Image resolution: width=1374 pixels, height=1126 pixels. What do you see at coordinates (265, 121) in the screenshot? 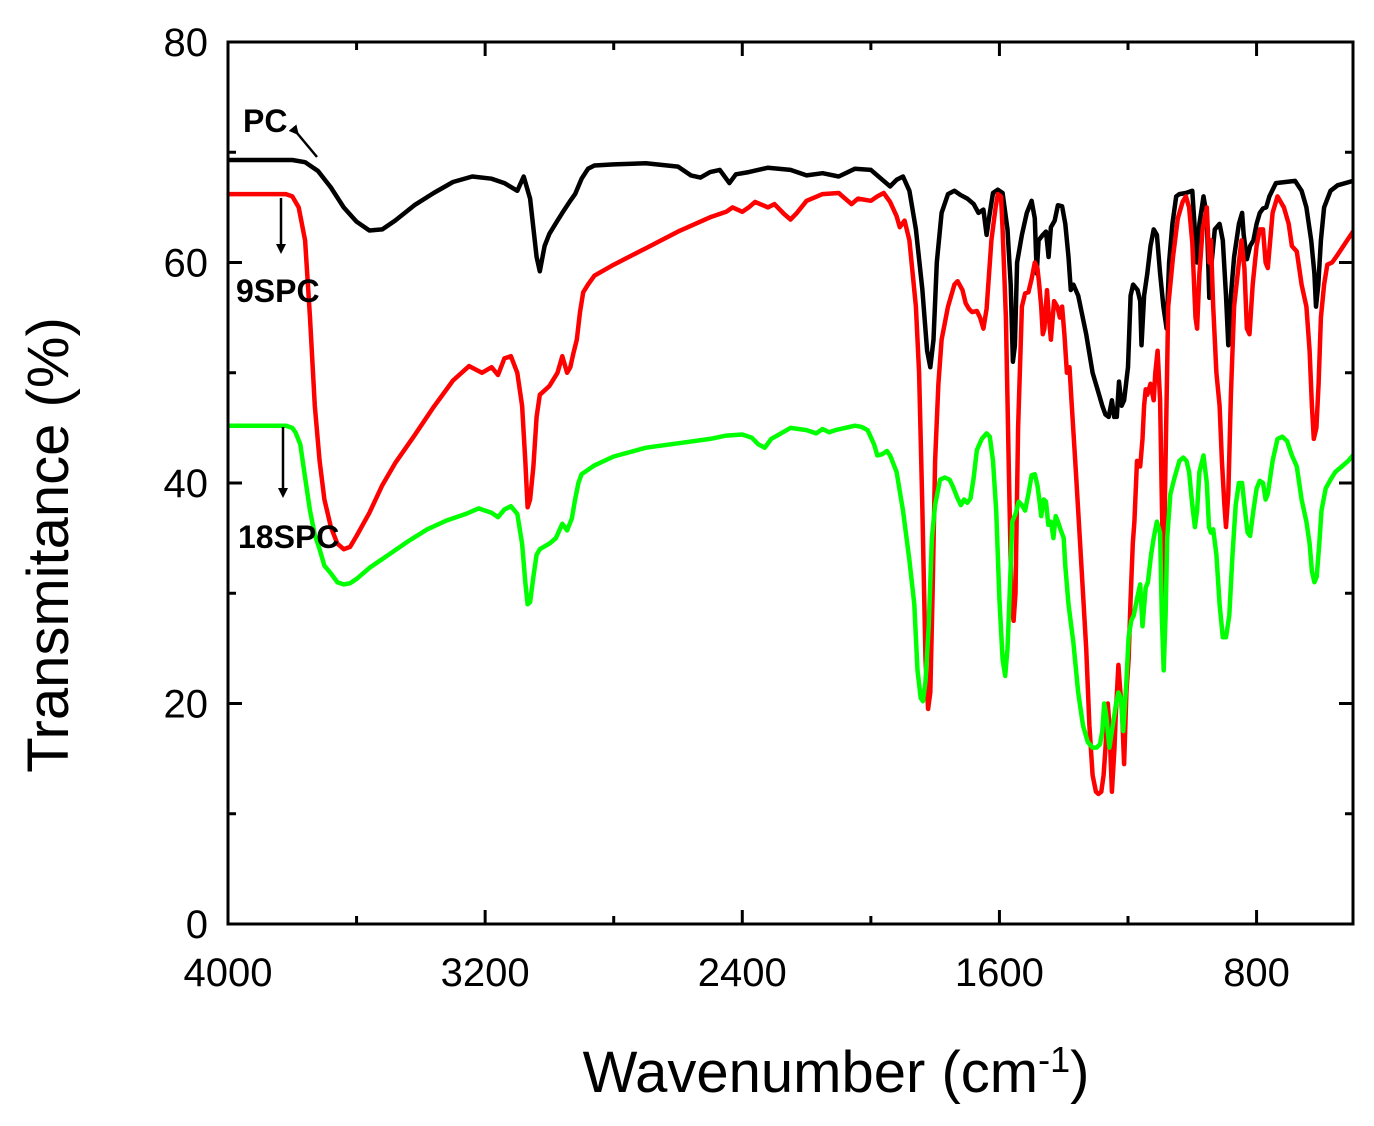
I see `annotation-label-pc: PC` at bounding box center [265, 121].